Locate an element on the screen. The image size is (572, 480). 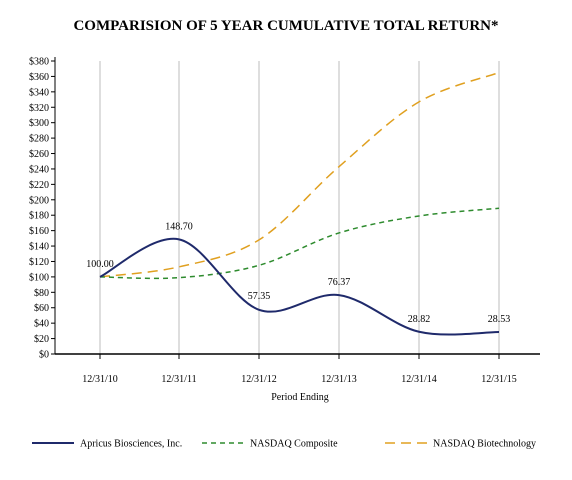
legend-label-nasdaq-composite: NASDAQ Composite is located at coordinates (294, 444).